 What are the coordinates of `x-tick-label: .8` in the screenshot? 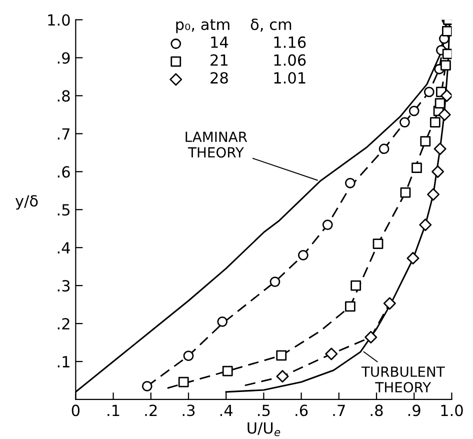 It's located at (376, 410).